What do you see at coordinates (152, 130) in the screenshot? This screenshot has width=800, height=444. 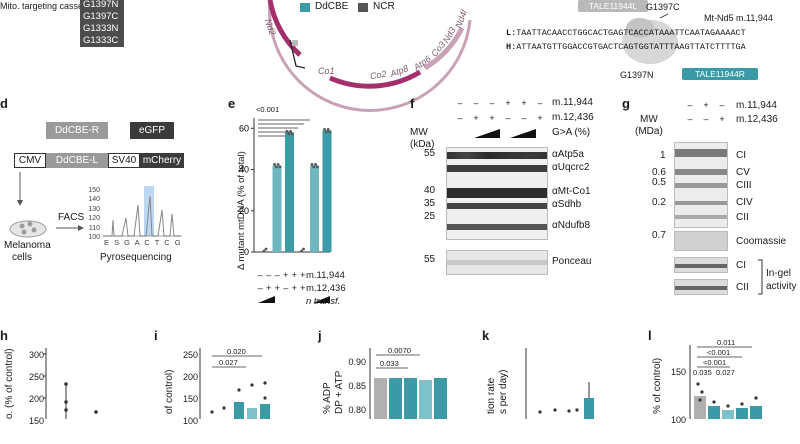 I see `egfp-box: eGFP` at bounding box center [152, 130].